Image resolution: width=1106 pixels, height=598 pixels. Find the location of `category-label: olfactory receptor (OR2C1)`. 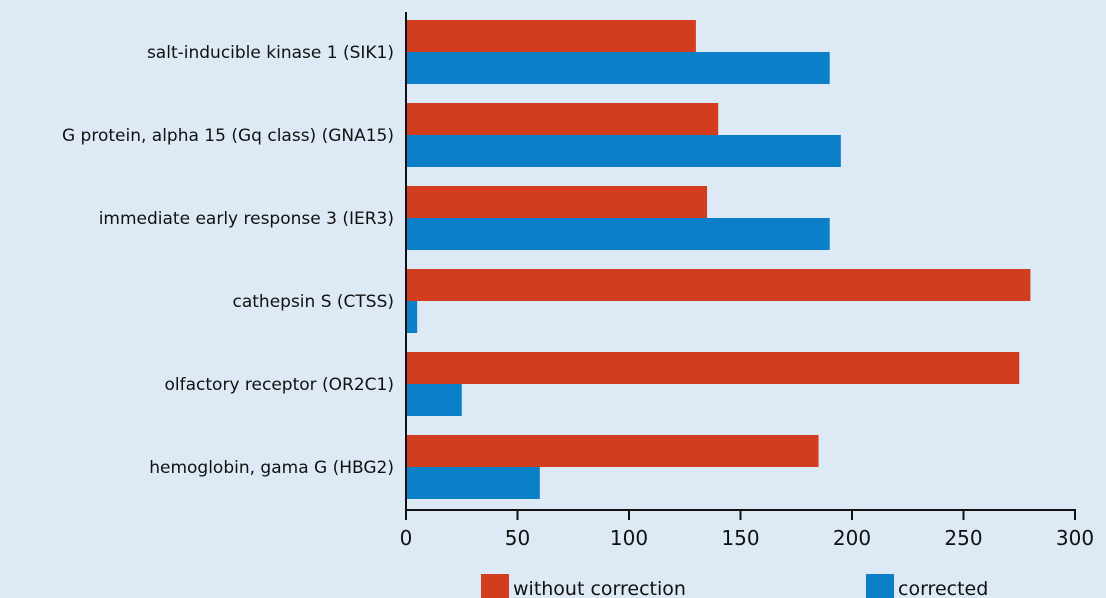

category-label: olfactory receptor (OR2C1) is located at coordinates (279, 385).